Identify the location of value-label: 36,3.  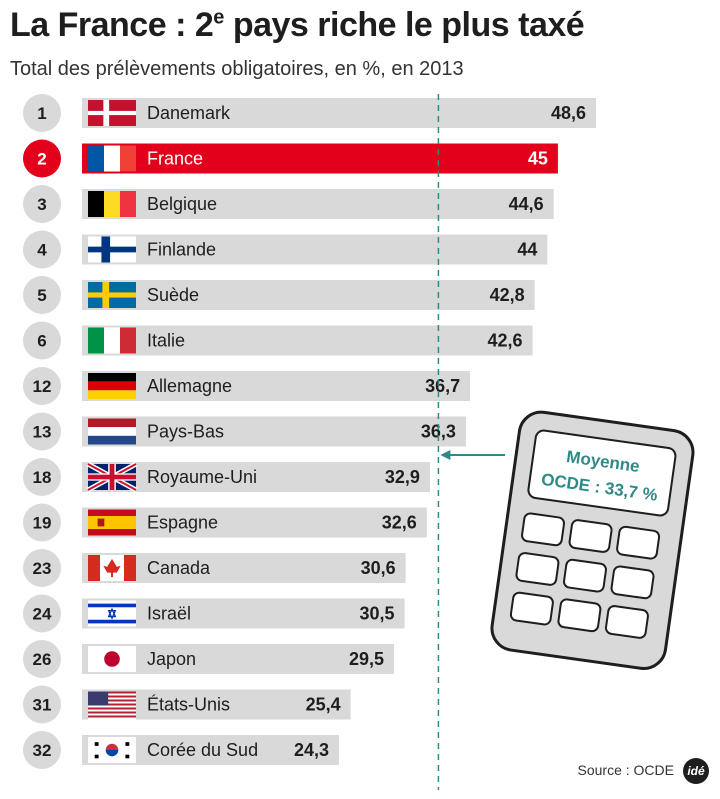
(438, 432).